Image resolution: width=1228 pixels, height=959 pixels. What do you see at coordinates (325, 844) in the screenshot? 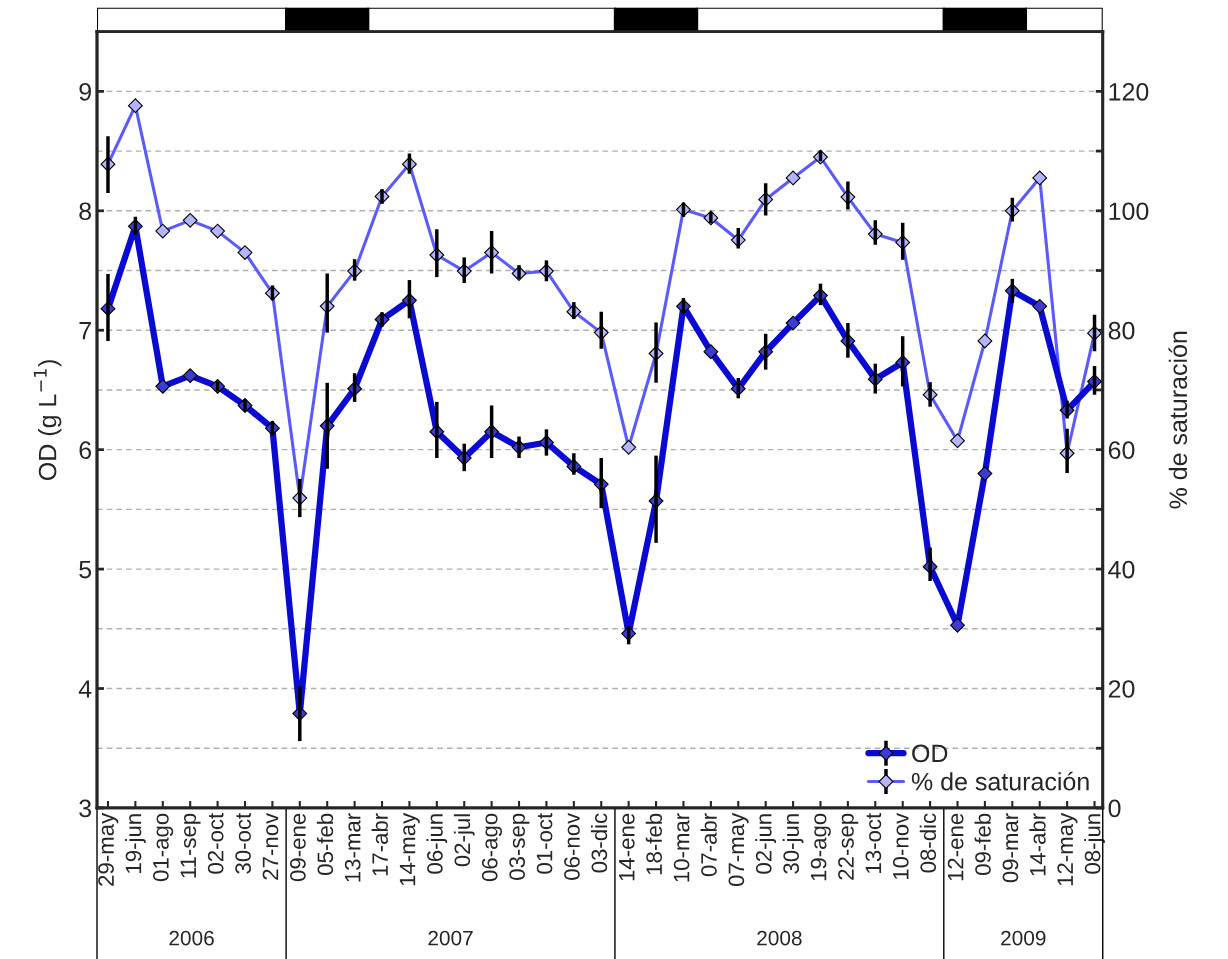
I see `x-tick-label: 05-feb` at bounding box center [325, 844].